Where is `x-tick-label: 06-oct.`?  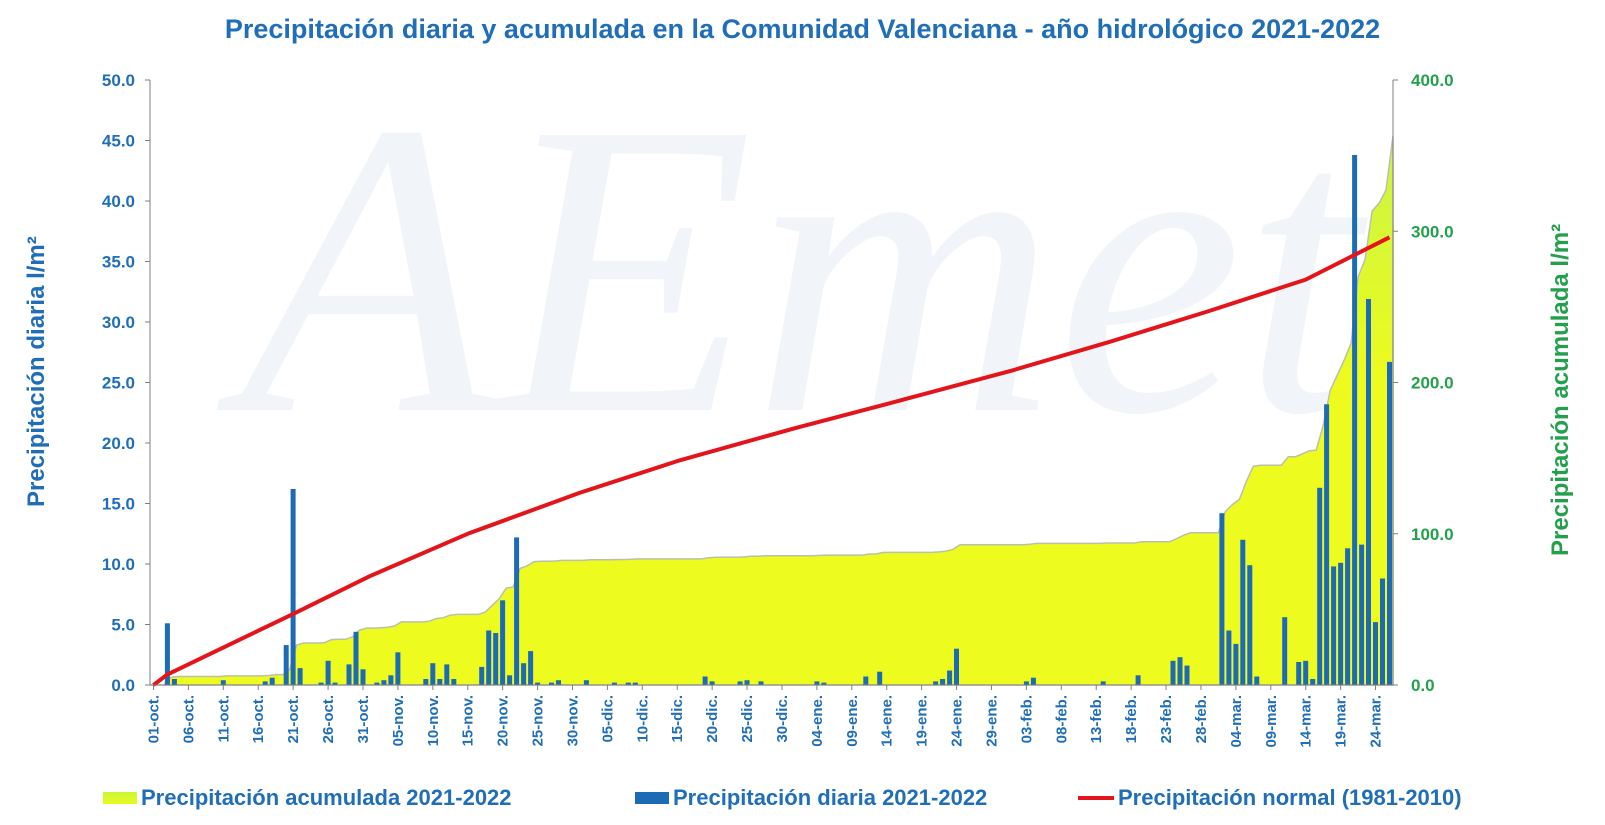
x-tick-label: 06-oct. is located at coordinates (188, 719).